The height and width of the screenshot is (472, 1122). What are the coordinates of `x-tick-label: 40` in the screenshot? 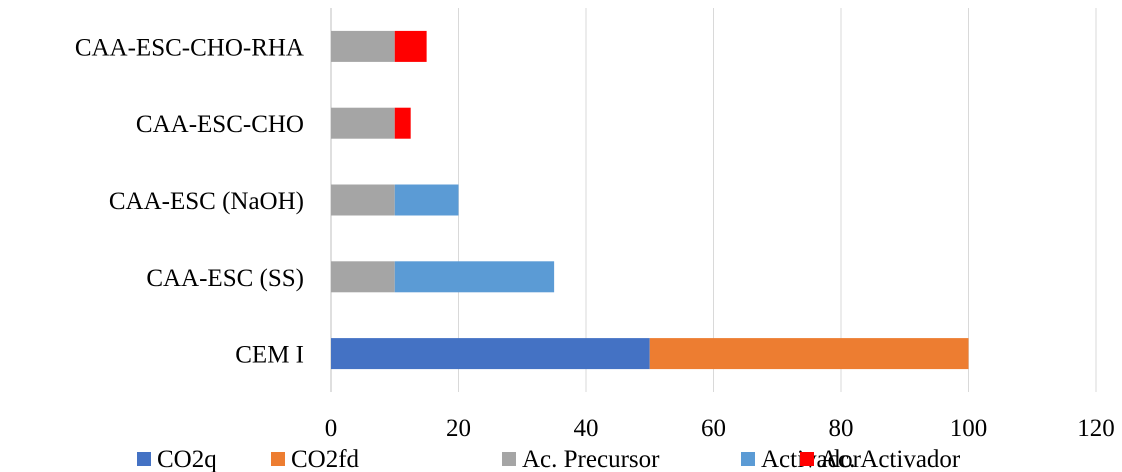 It's located at (586, 428).